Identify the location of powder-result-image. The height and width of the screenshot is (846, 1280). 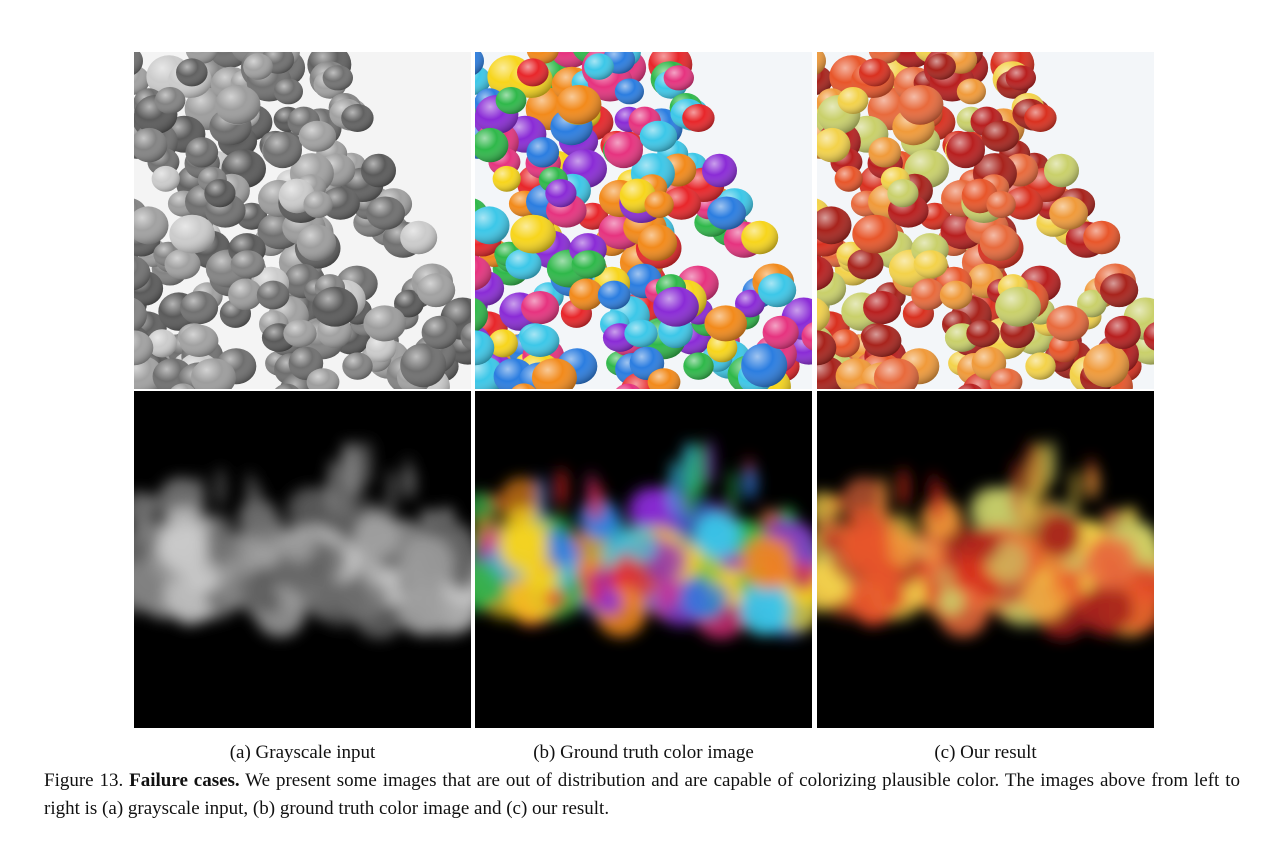
(985, 559).